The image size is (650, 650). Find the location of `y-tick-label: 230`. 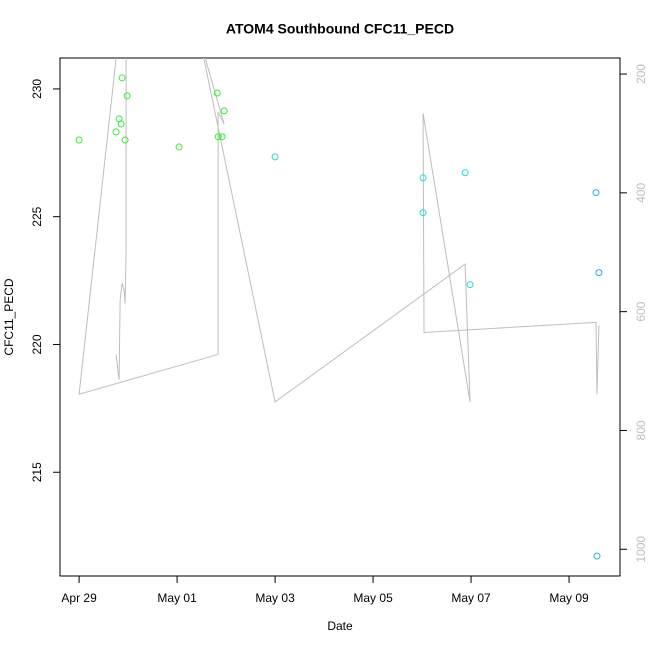

y-tick-label: 230 is located at coordinates (37, 89).